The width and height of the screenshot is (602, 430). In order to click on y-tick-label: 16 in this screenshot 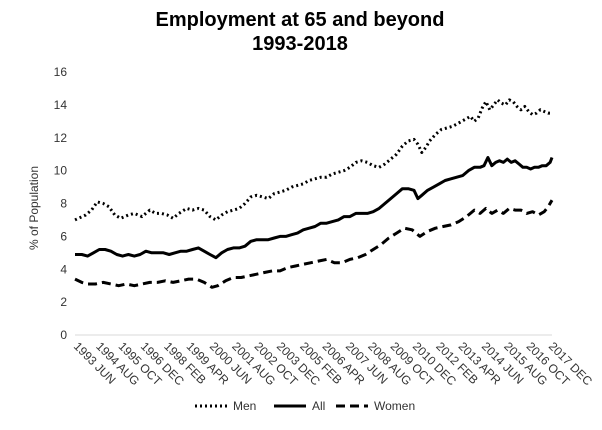, I will do `click(61, 72)`.